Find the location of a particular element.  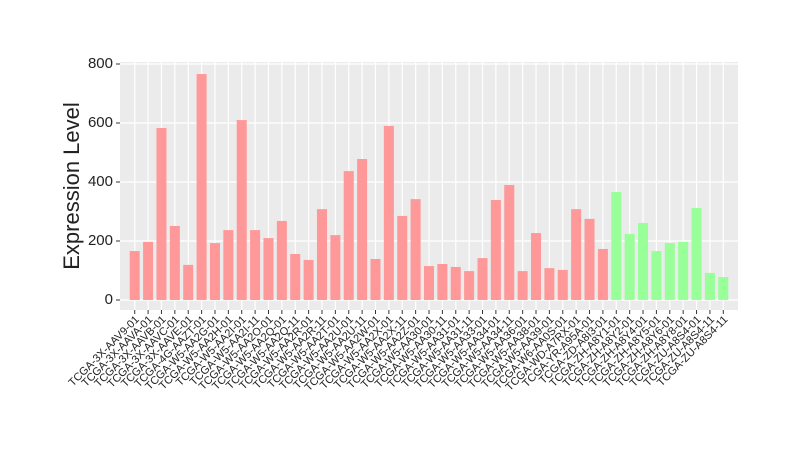

y-tick-label: 0 is located at coordinates (109, 299).